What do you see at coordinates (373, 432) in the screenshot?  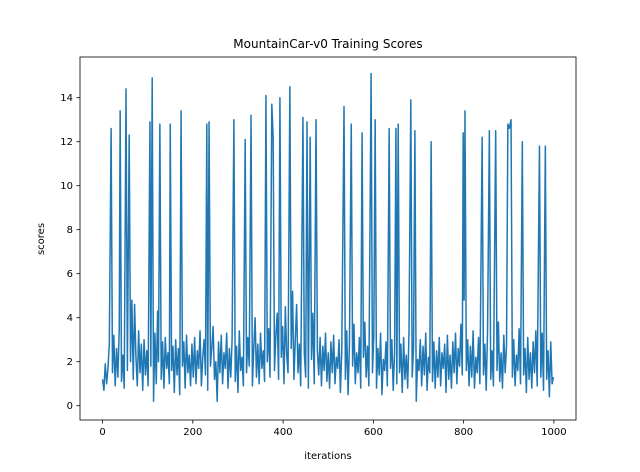 I see `x-tick-label: 600` at bounding box center [373, 432].